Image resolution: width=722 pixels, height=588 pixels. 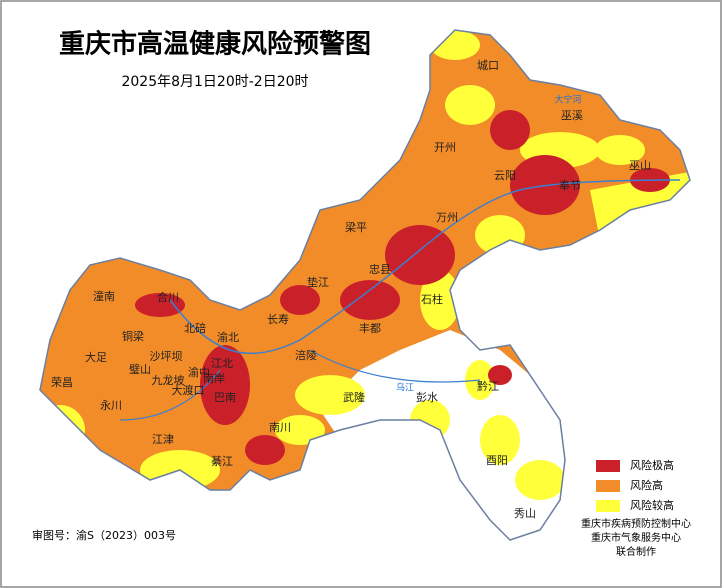 What do you see at coordinates (432, 299) in the screenshot?
I see `district-label: 石柱` at bounding box center [432, 299].